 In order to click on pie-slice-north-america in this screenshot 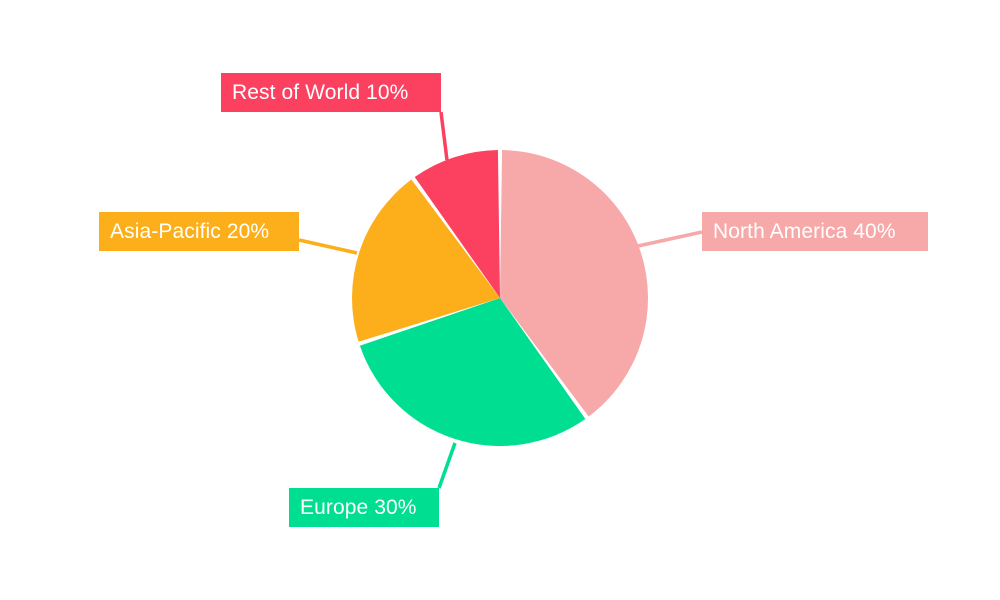, I will do `click(574, 283)`.